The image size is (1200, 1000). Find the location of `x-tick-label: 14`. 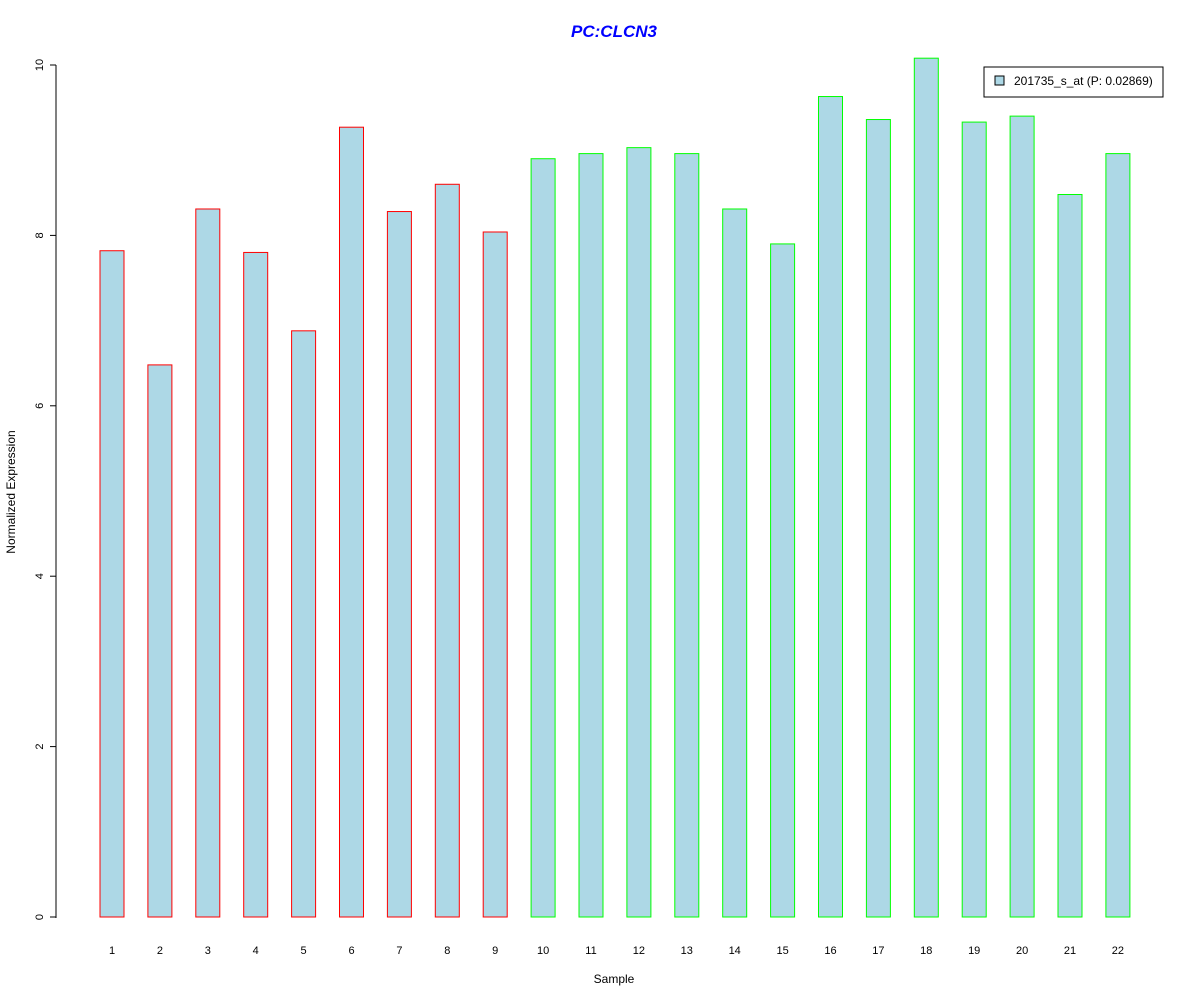

x-tick-label: 14 is located at coordinates (735, 951).